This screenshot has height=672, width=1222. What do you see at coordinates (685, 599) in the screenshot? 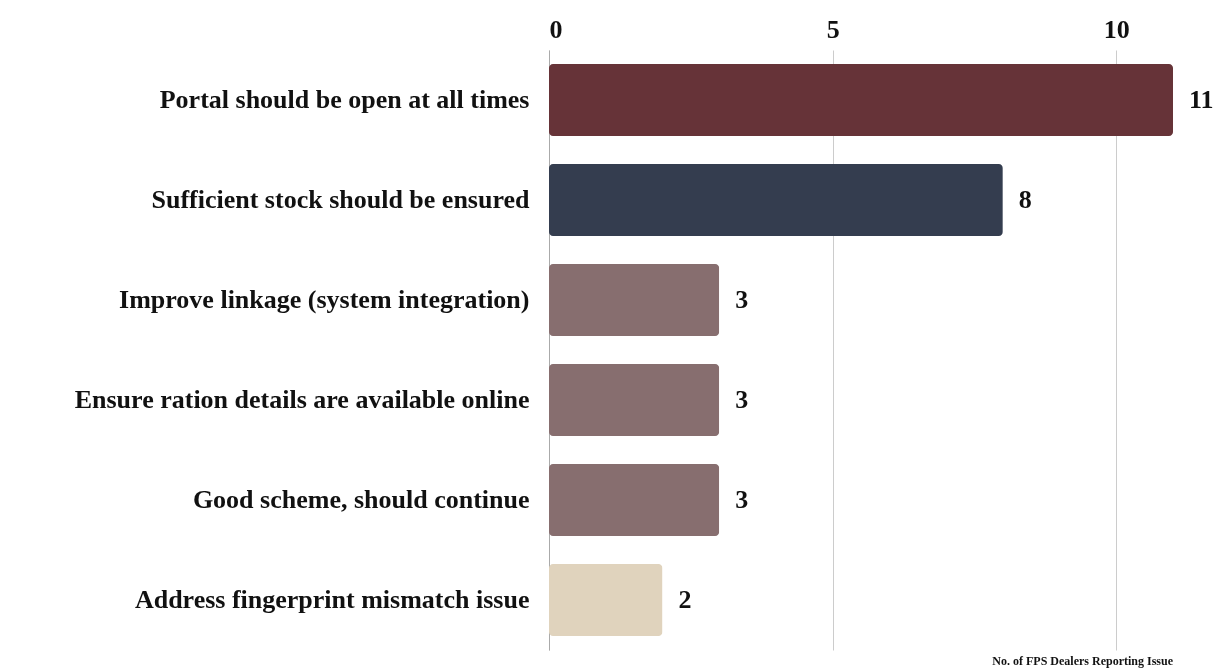
I see `data-label: 2` at bounding box center [685, 599].